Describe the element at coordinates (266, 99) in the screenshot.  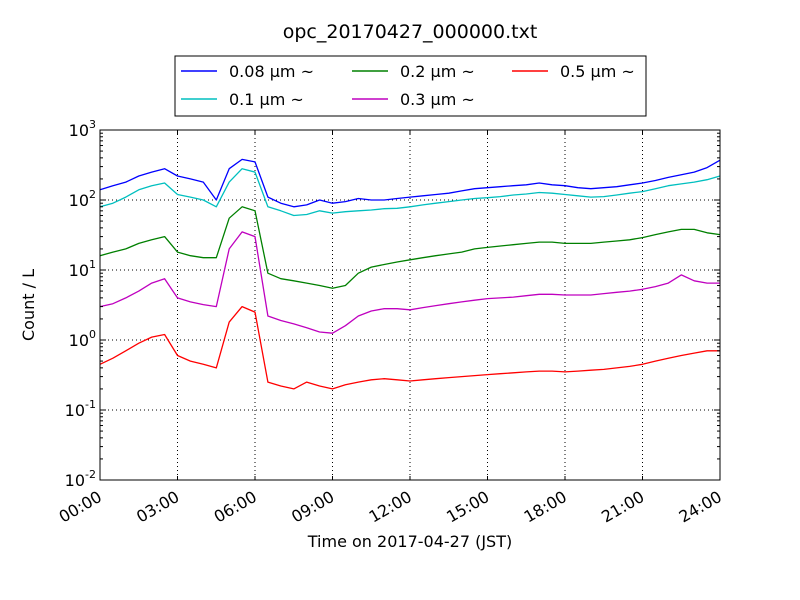
I see `legend-label: 0.1 μm ~` at that location.